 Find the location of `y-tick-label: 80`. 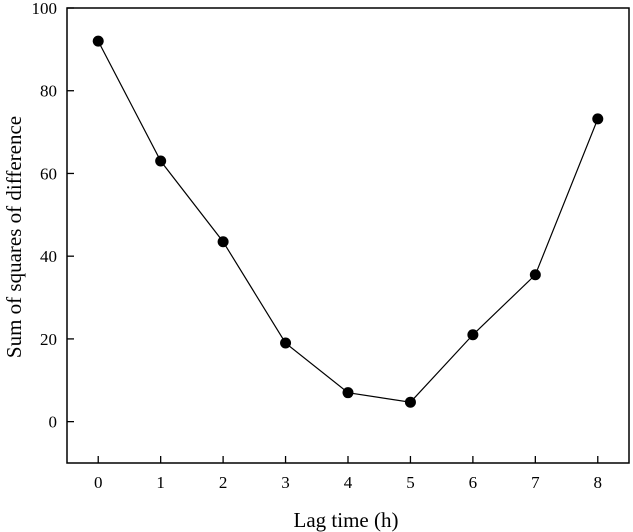

y-tick-label: 80 is located at coordinates (48, 91).